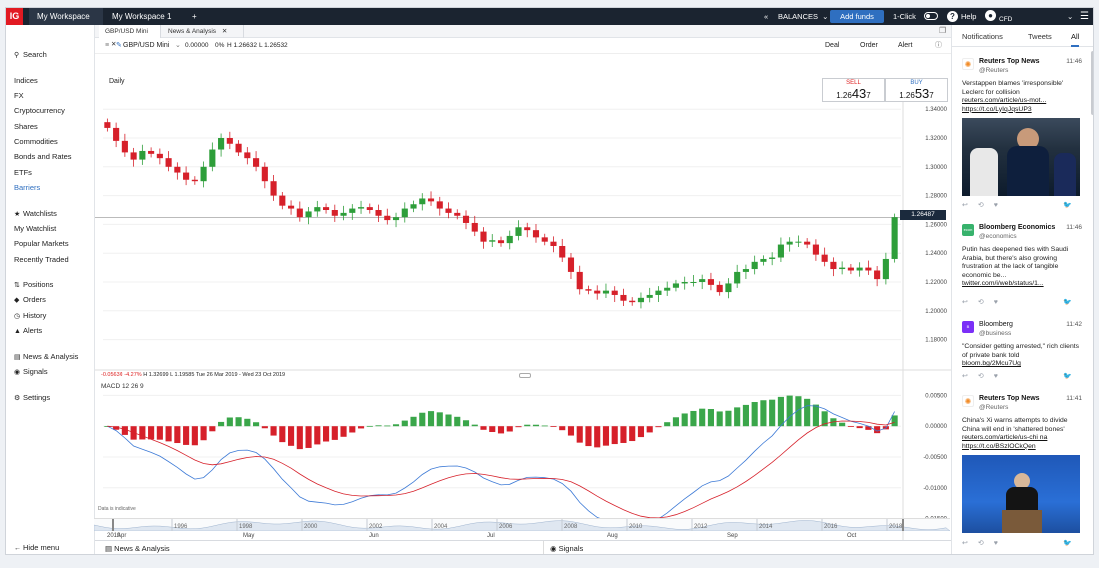 This screenshot has height=568, width=1099. I want to click on sidebar-item-cryptocurrency: Cryptocurrency, so click(39, 110).